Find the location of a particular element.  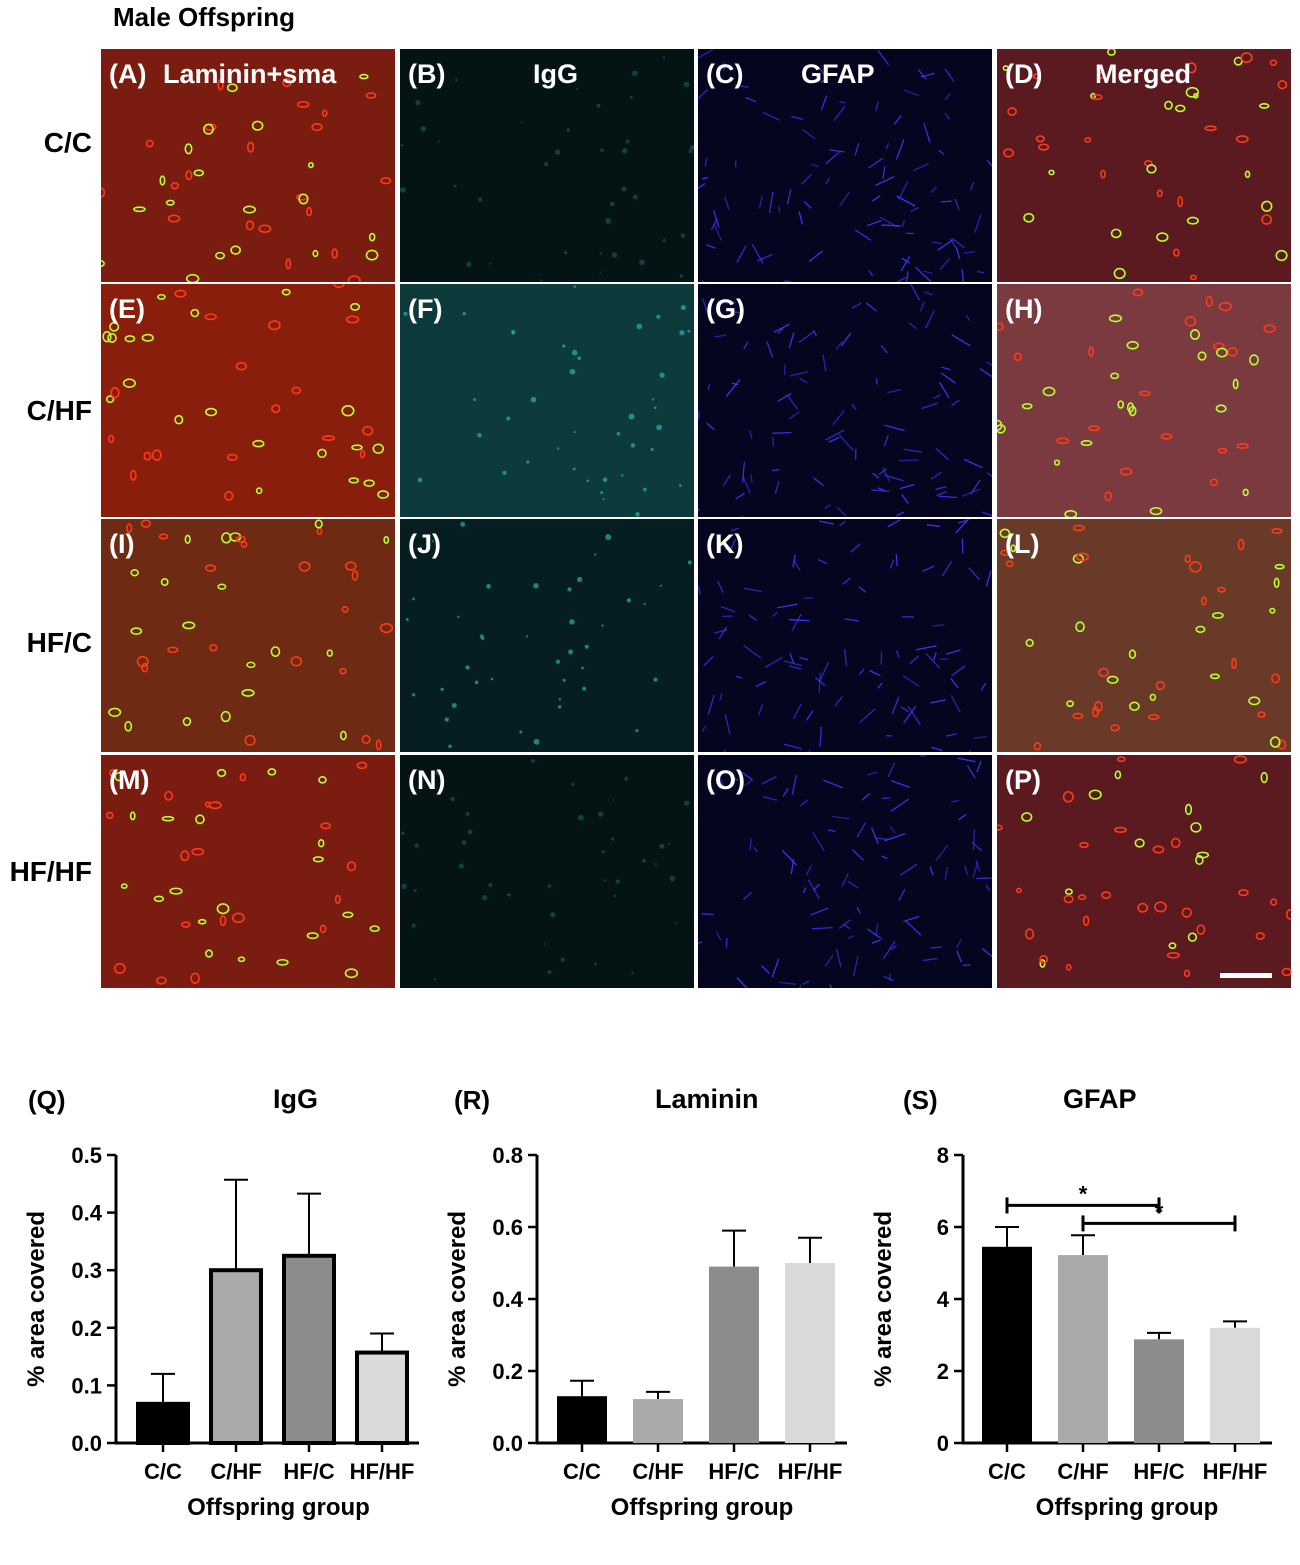

y-tick-label: 2 is located at coordinates (943, 1371).